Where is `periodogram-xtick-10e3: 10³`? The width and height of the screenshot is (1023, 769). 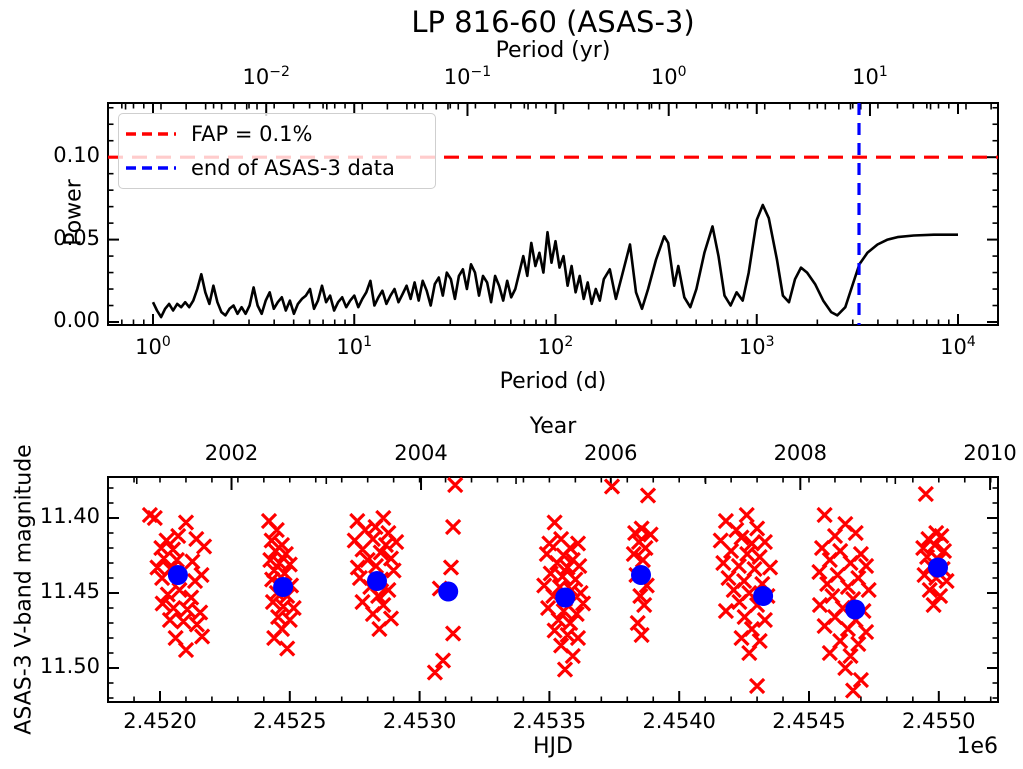
periodogram-xtick-10e3: 10³ is located at coordinates (756, 346).